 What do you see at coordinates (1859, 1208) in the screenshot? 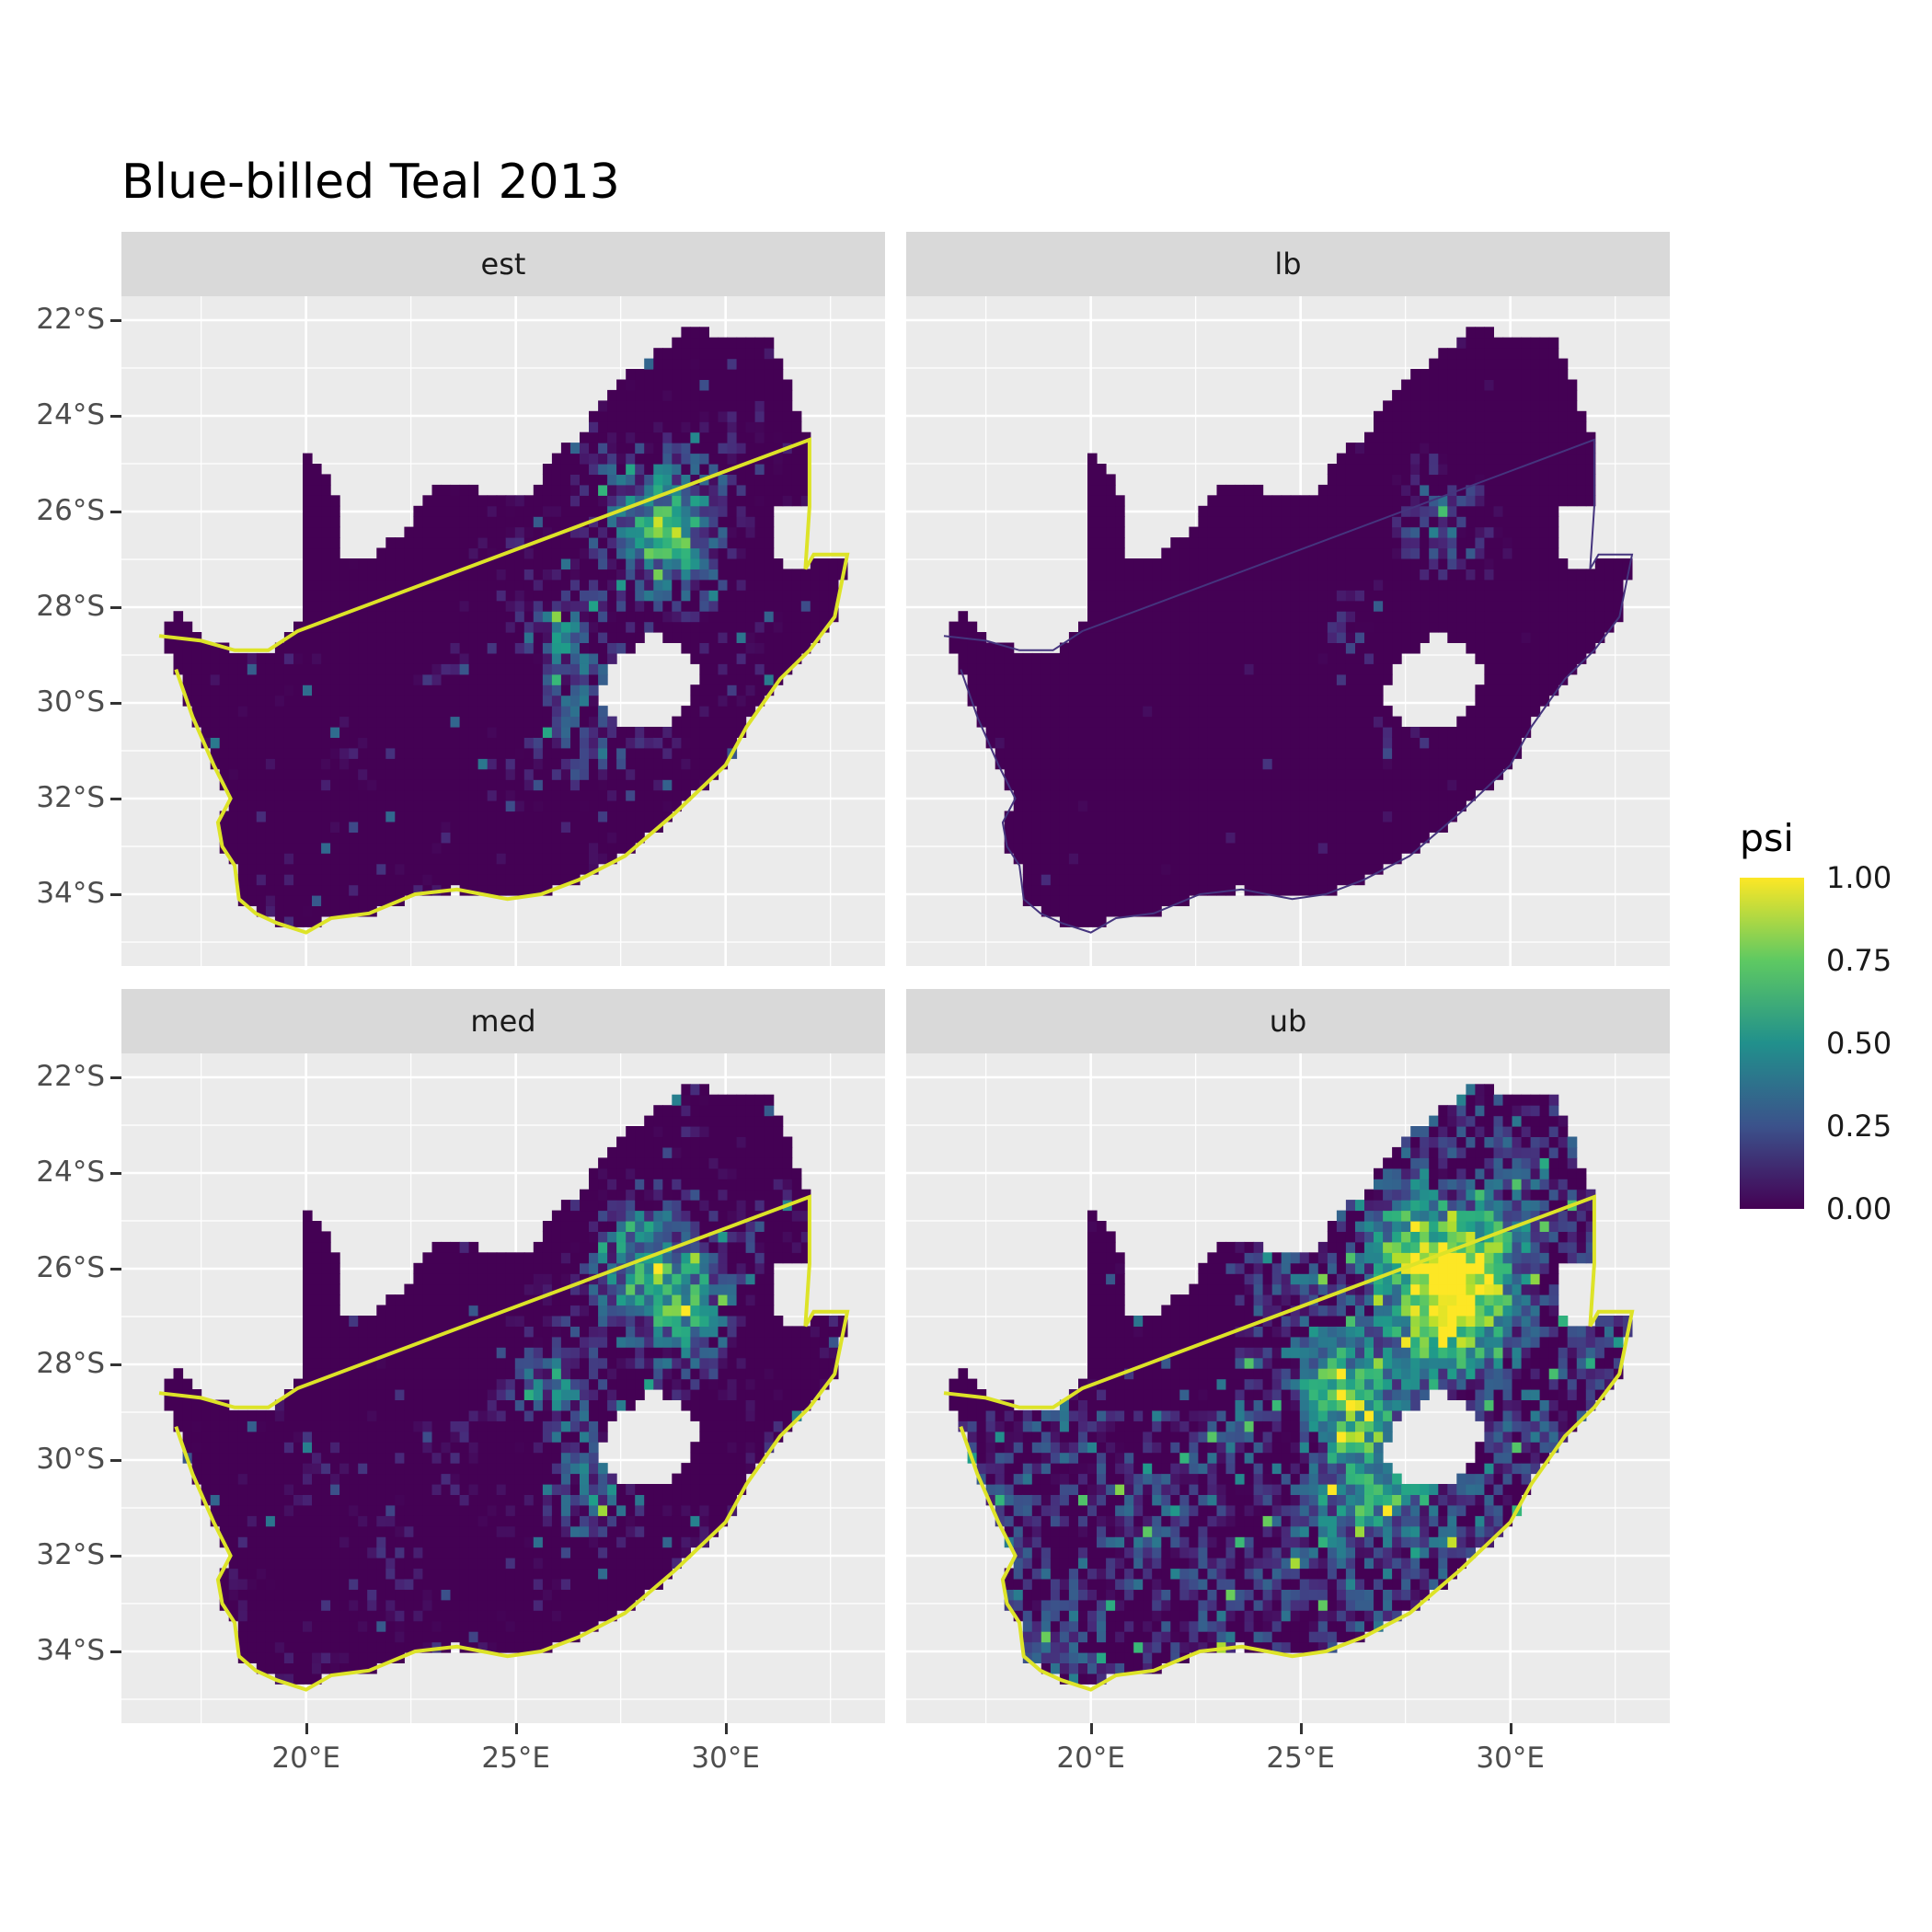
I see `legend-label: 0.00` at bounding box center [1859, 1208].